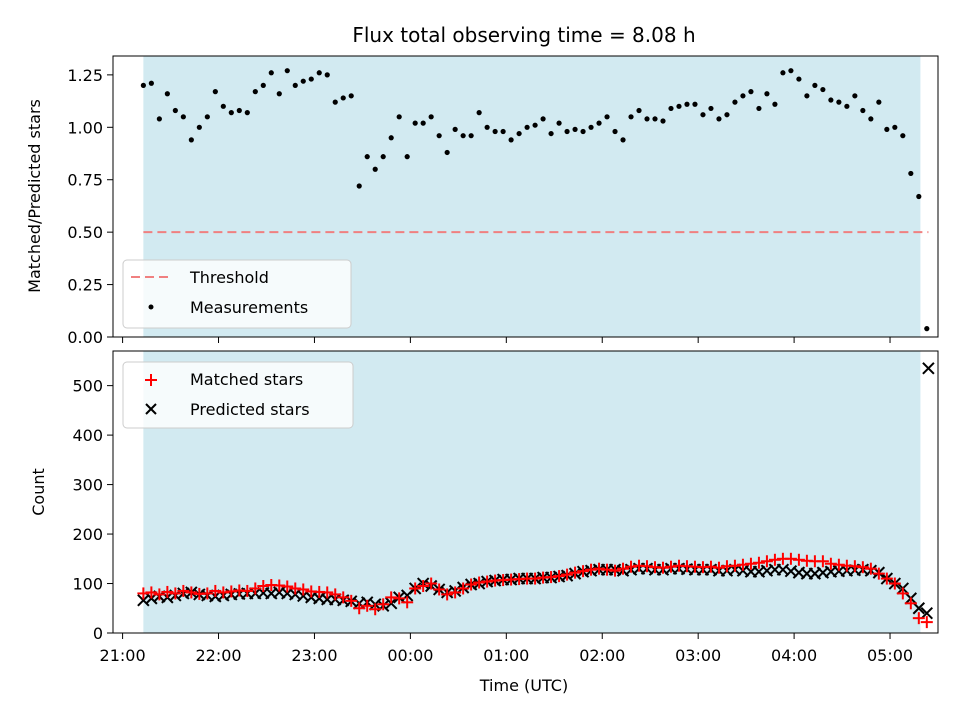 The image size is (960, 720). What do you see at coordinates (246, 379) in the screenshot?
I see `legend-matched-label: Matched stars` at bounding box center [246, 379].